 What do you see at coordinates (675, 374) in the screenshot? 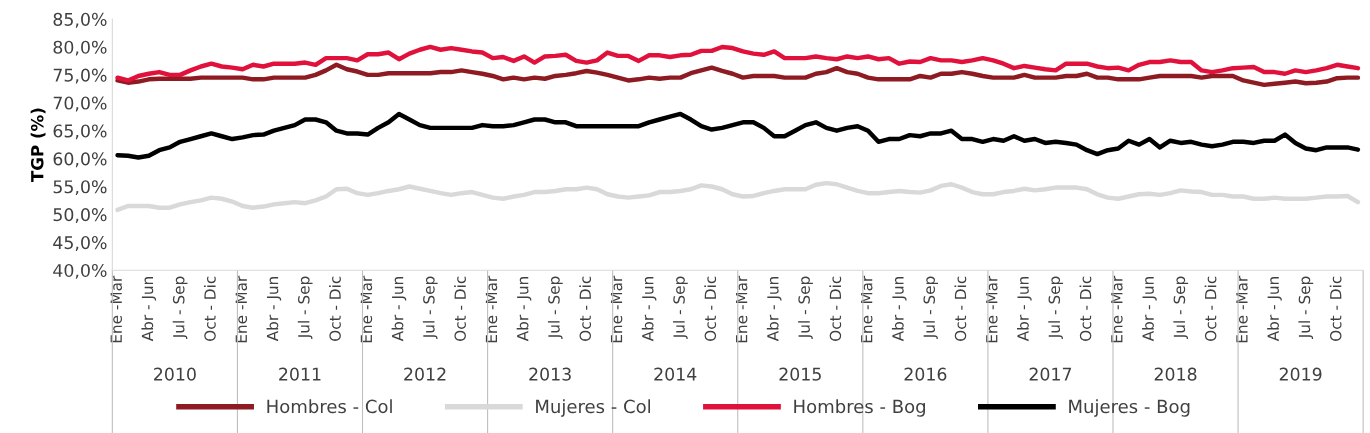
I see `text: 2014` at bounding box center [675, 374].